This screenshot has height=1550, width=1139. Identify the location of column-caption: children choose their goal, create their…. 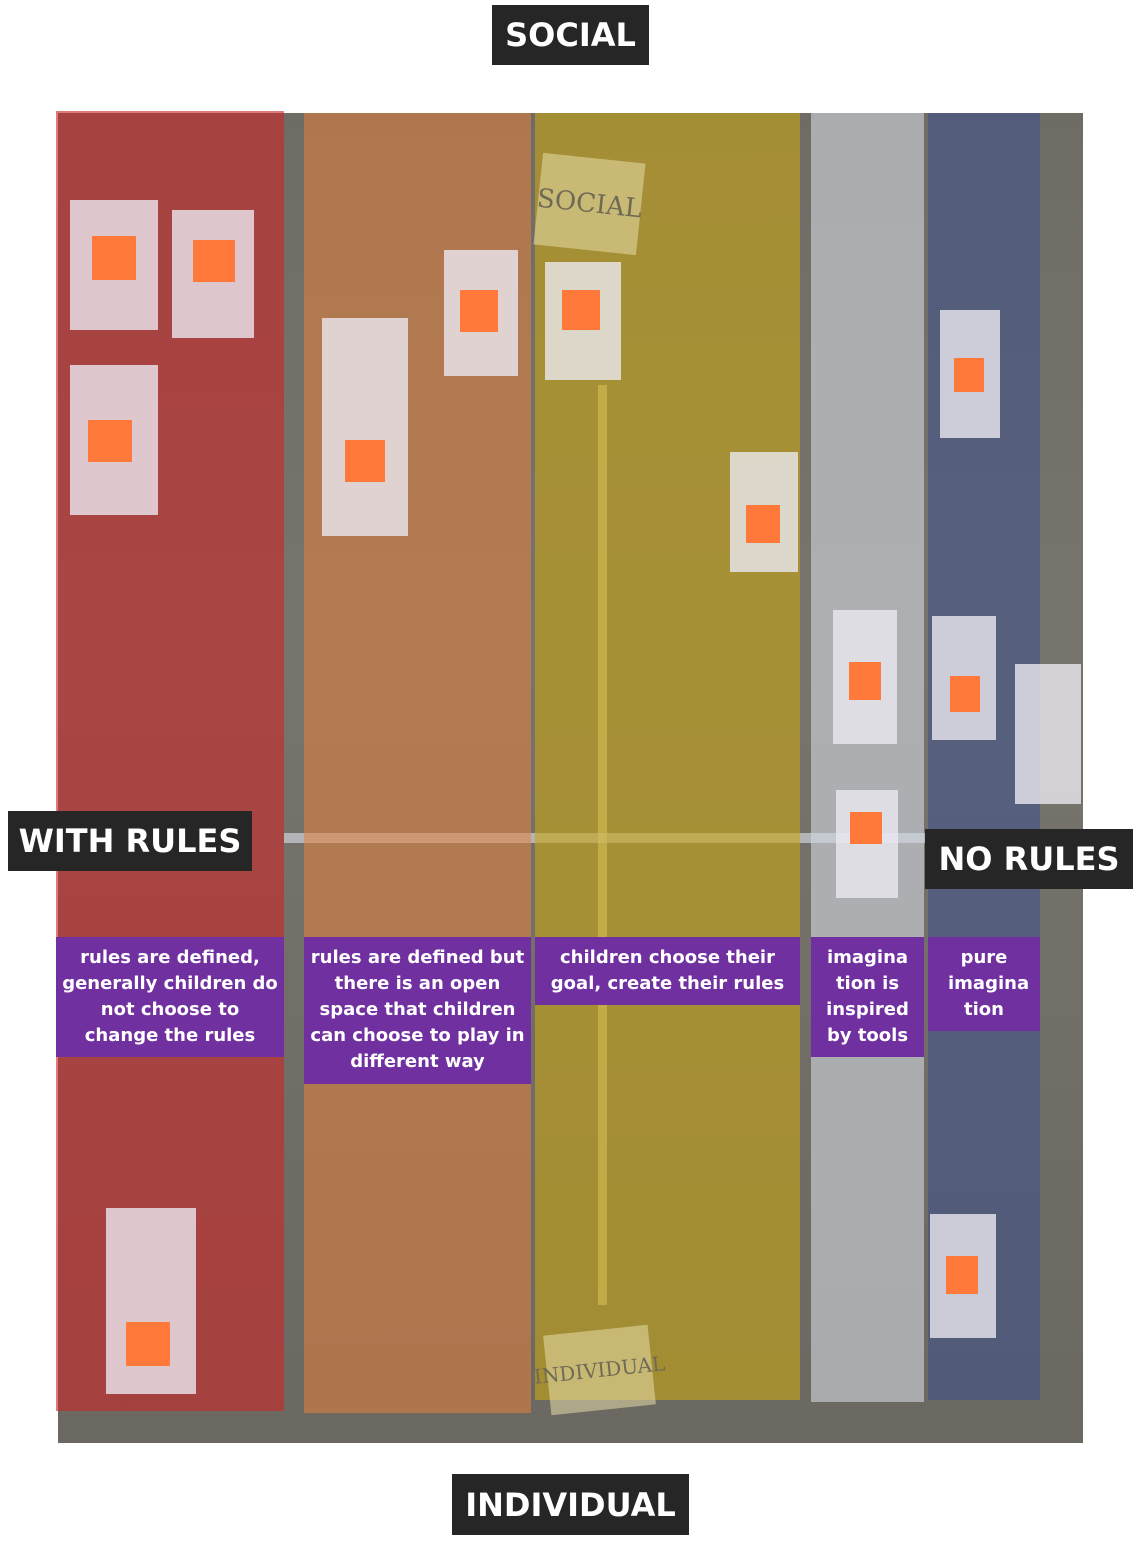
(667, 971).